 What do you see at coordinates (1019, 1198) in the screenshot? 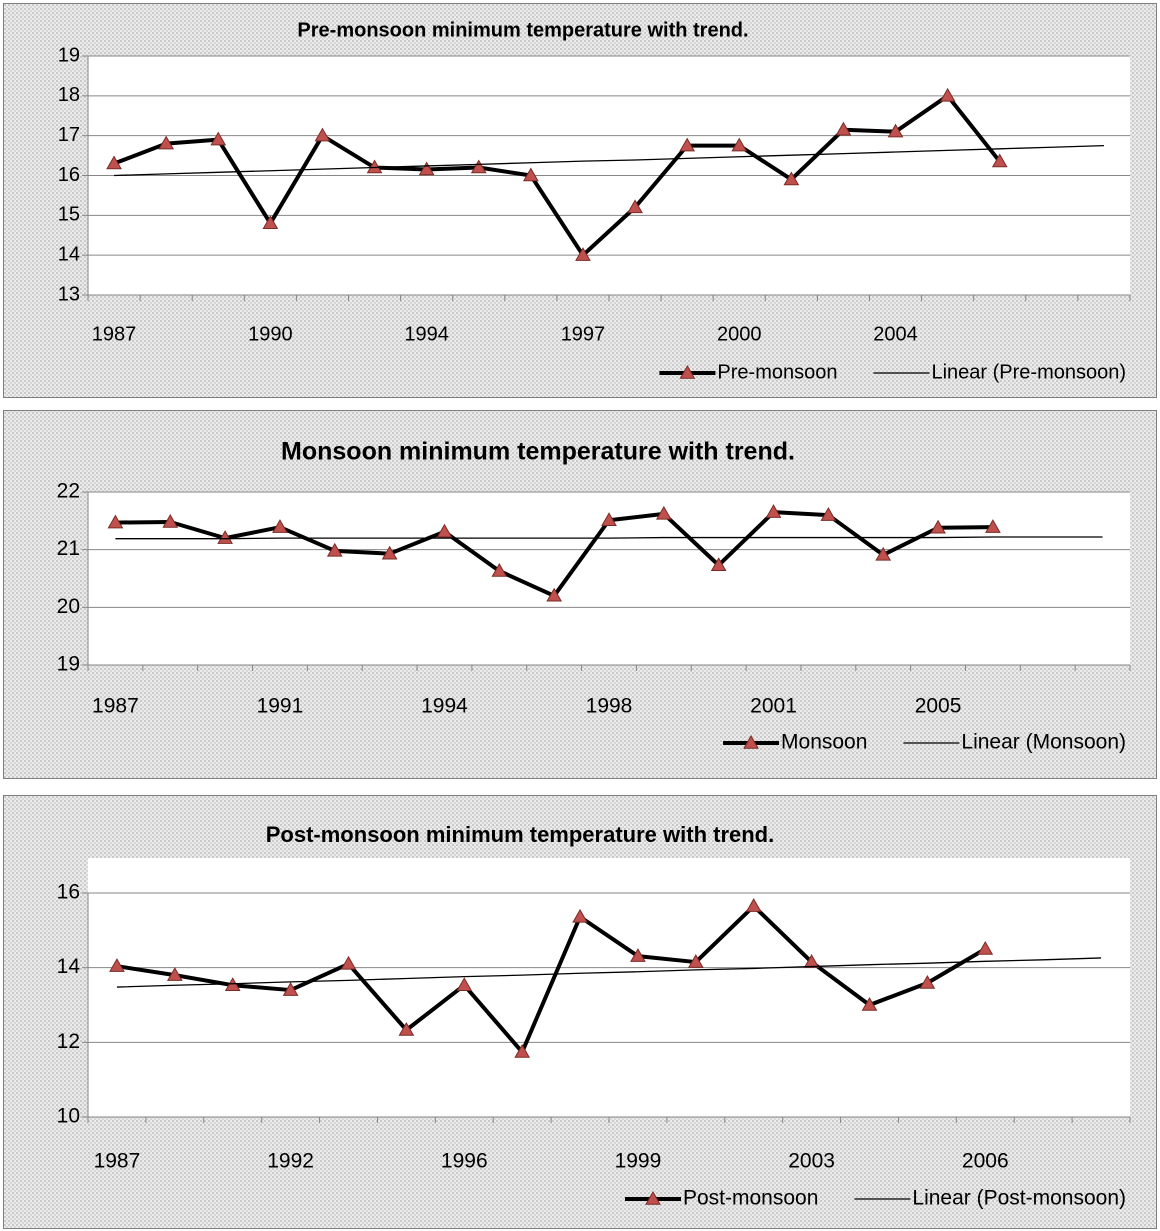
I see `legend-label: Linear (Post-monsoon)` at bounding box center [1019, 1198].